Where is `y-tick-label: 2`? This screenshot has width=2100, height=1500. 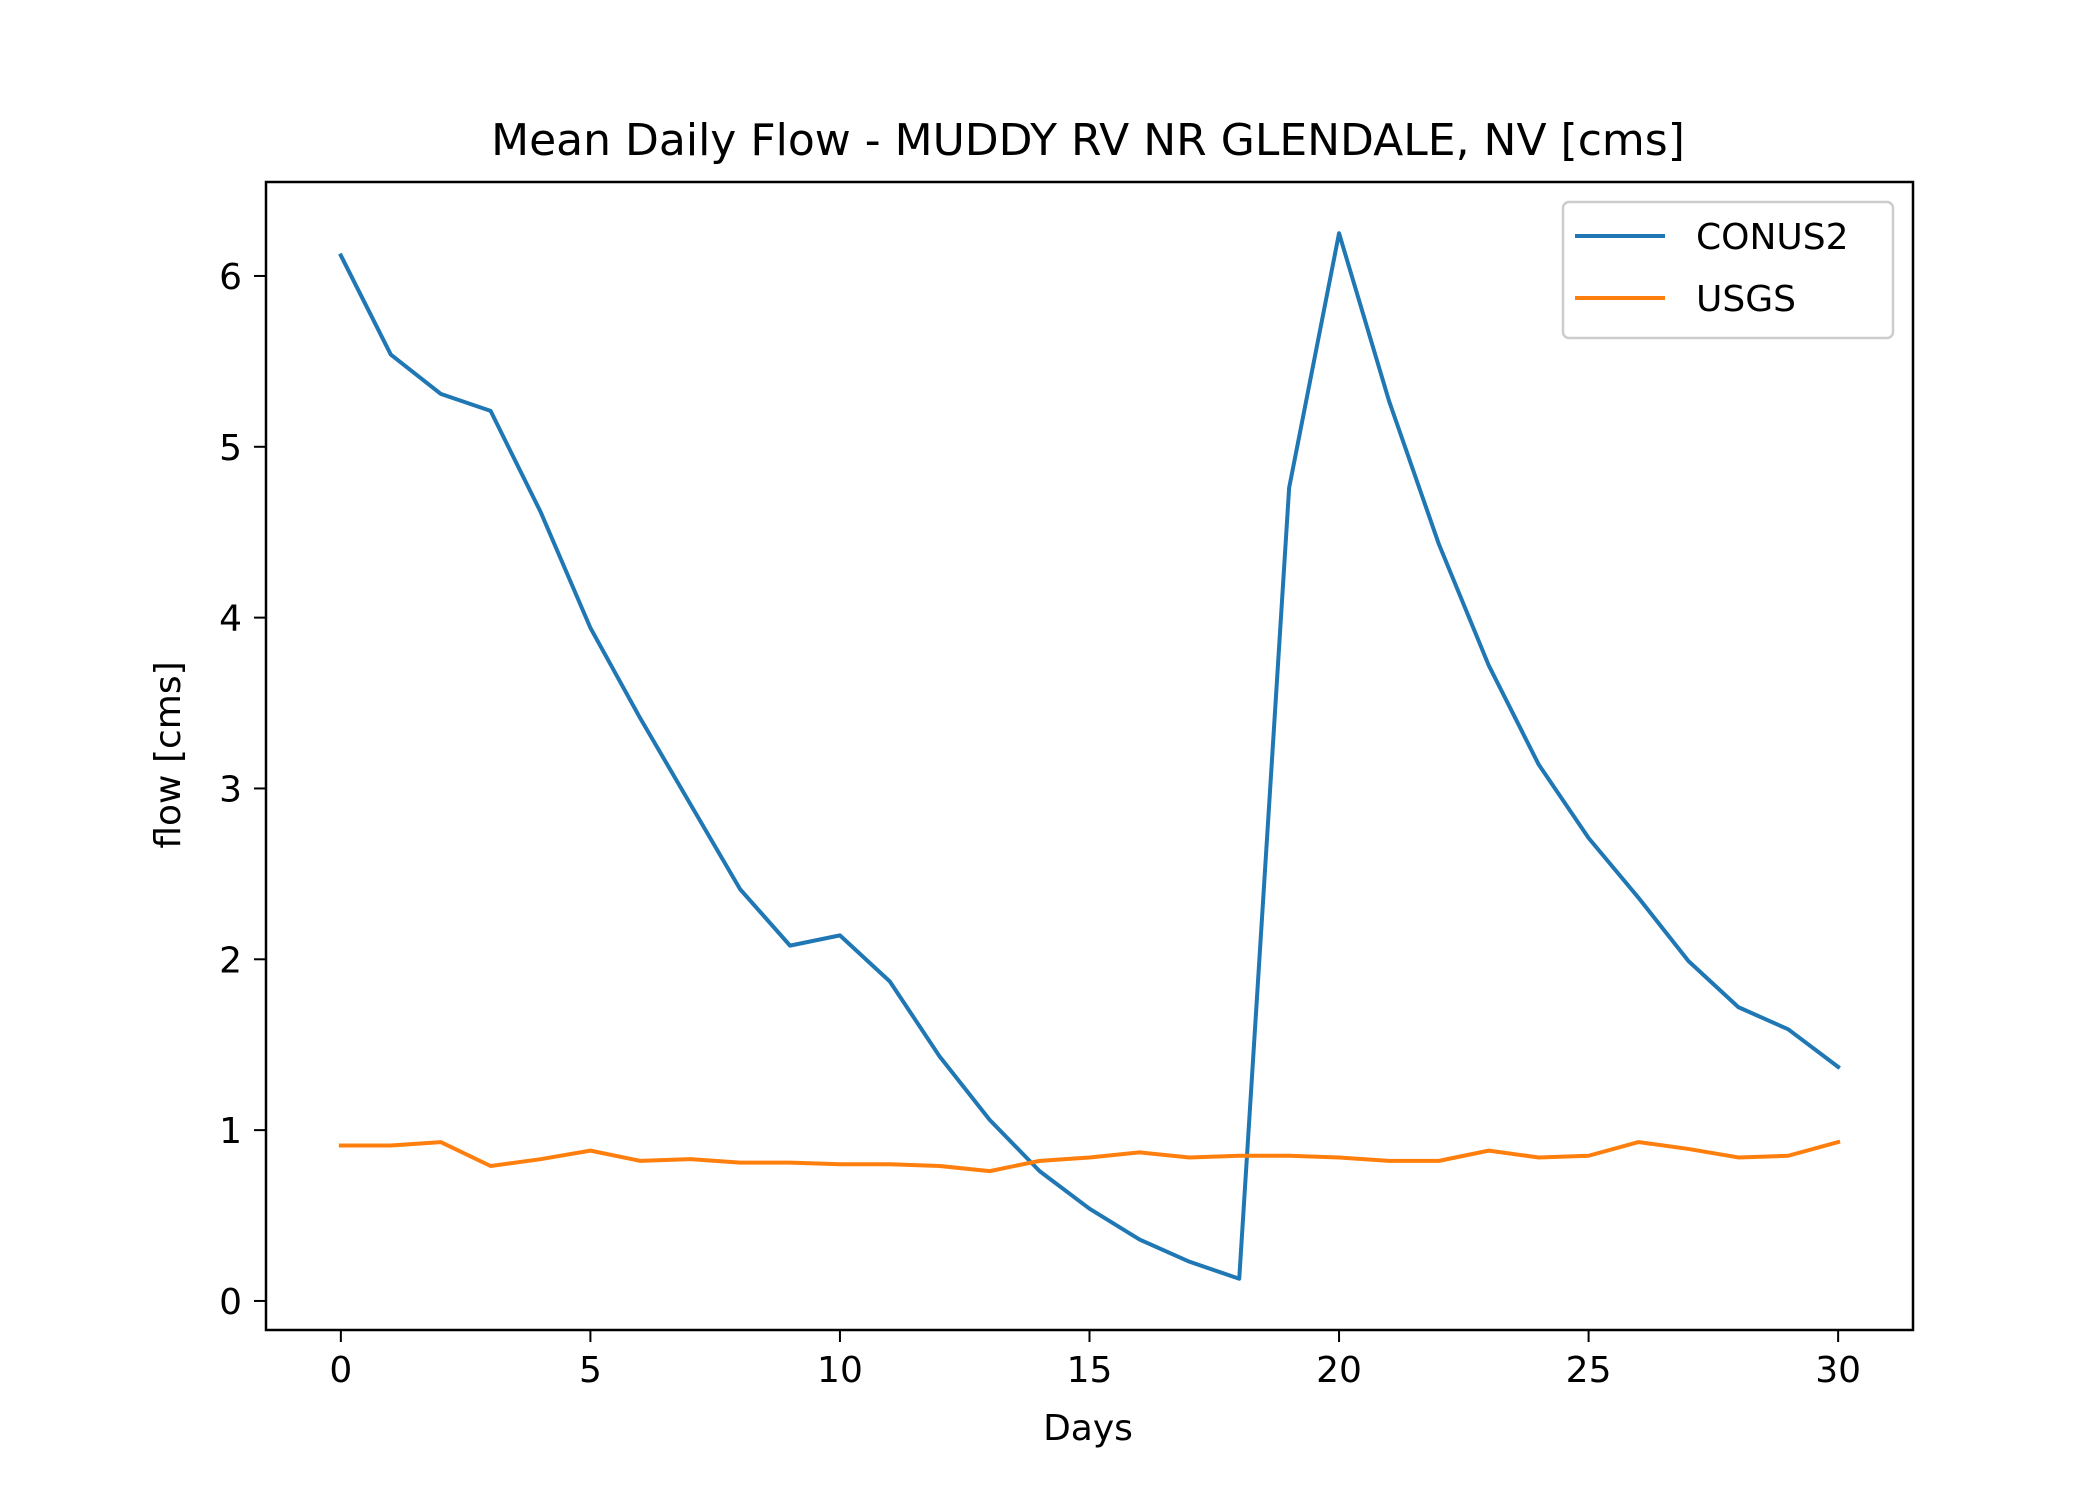
y-tick-label: 2 is located at coordinates (230, 960).